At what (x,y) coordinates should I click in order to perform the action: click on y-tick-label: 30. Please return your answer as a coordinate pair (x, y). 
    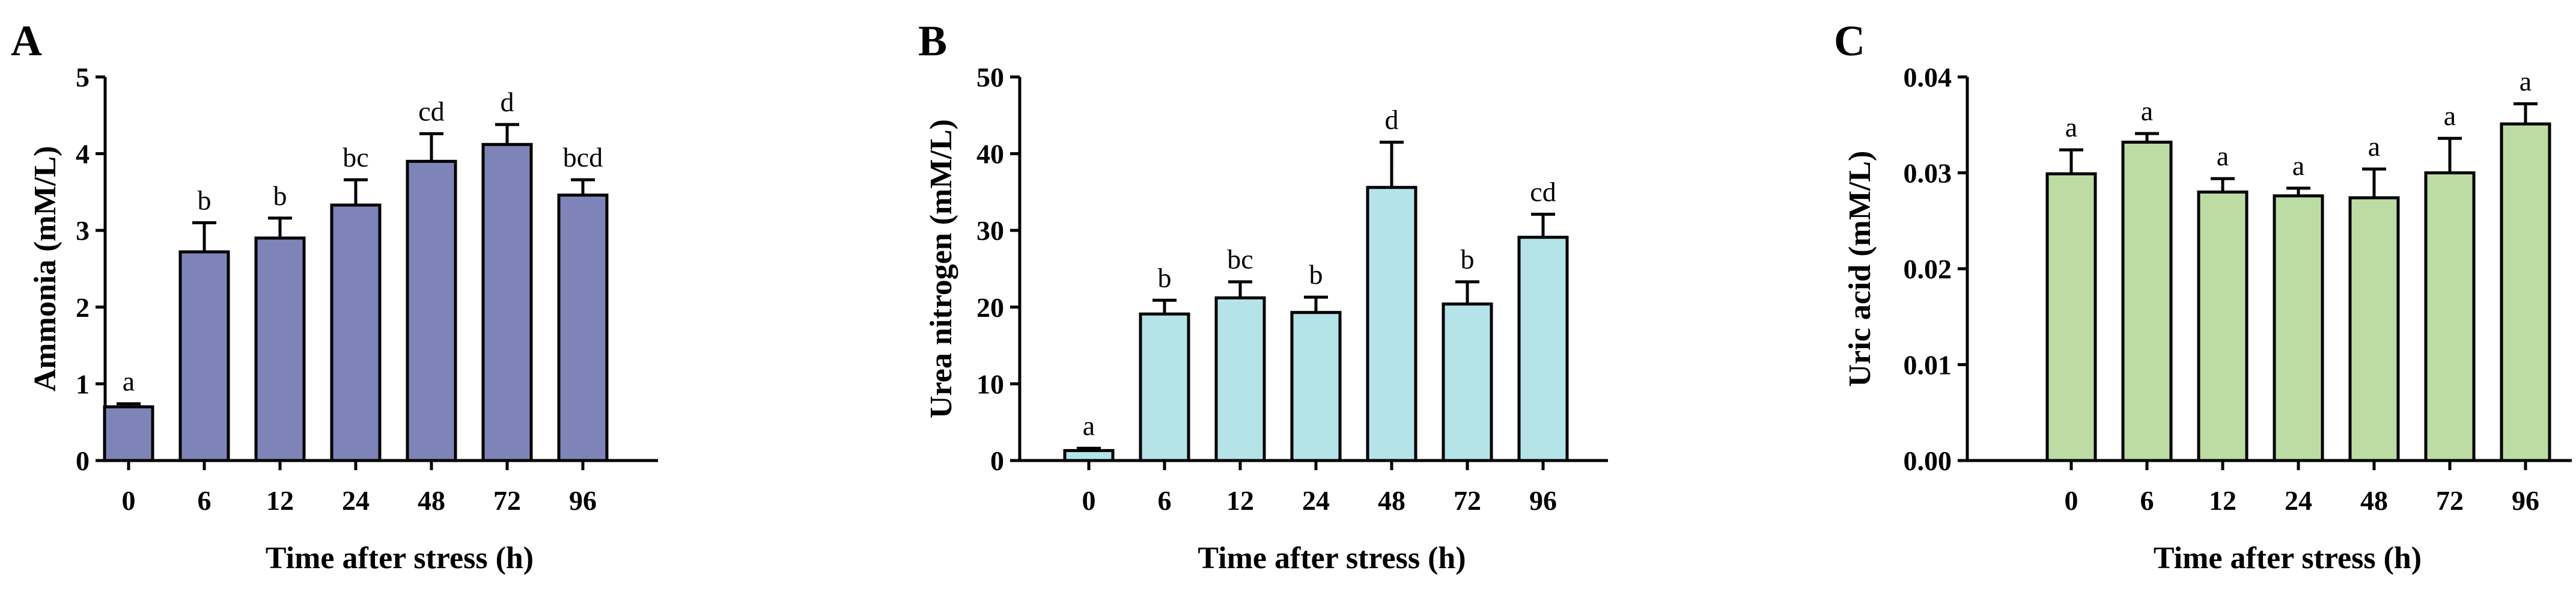
    Looking at the image, I should click on (990, 230).